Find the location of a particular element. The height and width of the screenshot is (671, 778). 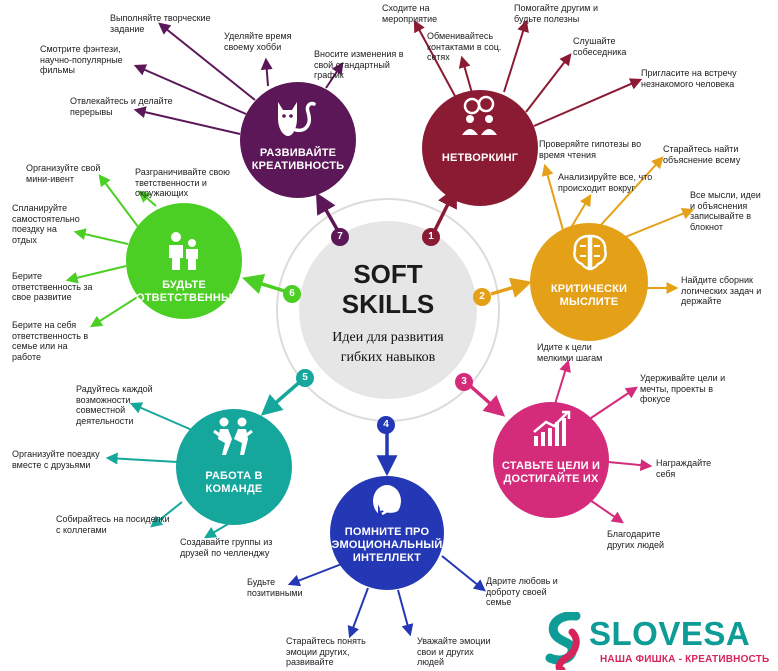

tip-creativity-3: Отвлекайтесь и делайте перерывы is located at coordinates (121, 106).